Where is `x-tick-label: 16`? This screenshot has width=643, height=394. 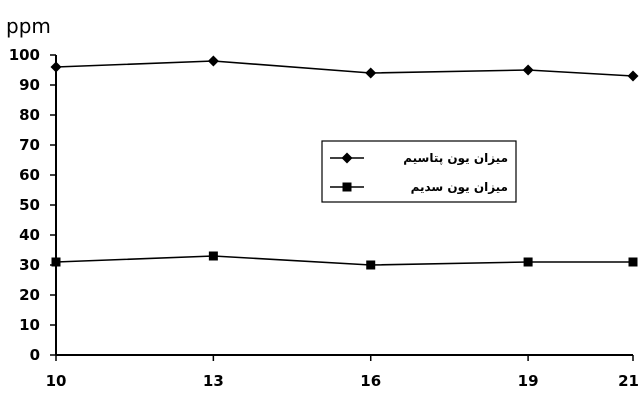
x-tick-label: 16 is located at coordinates (370, 381).